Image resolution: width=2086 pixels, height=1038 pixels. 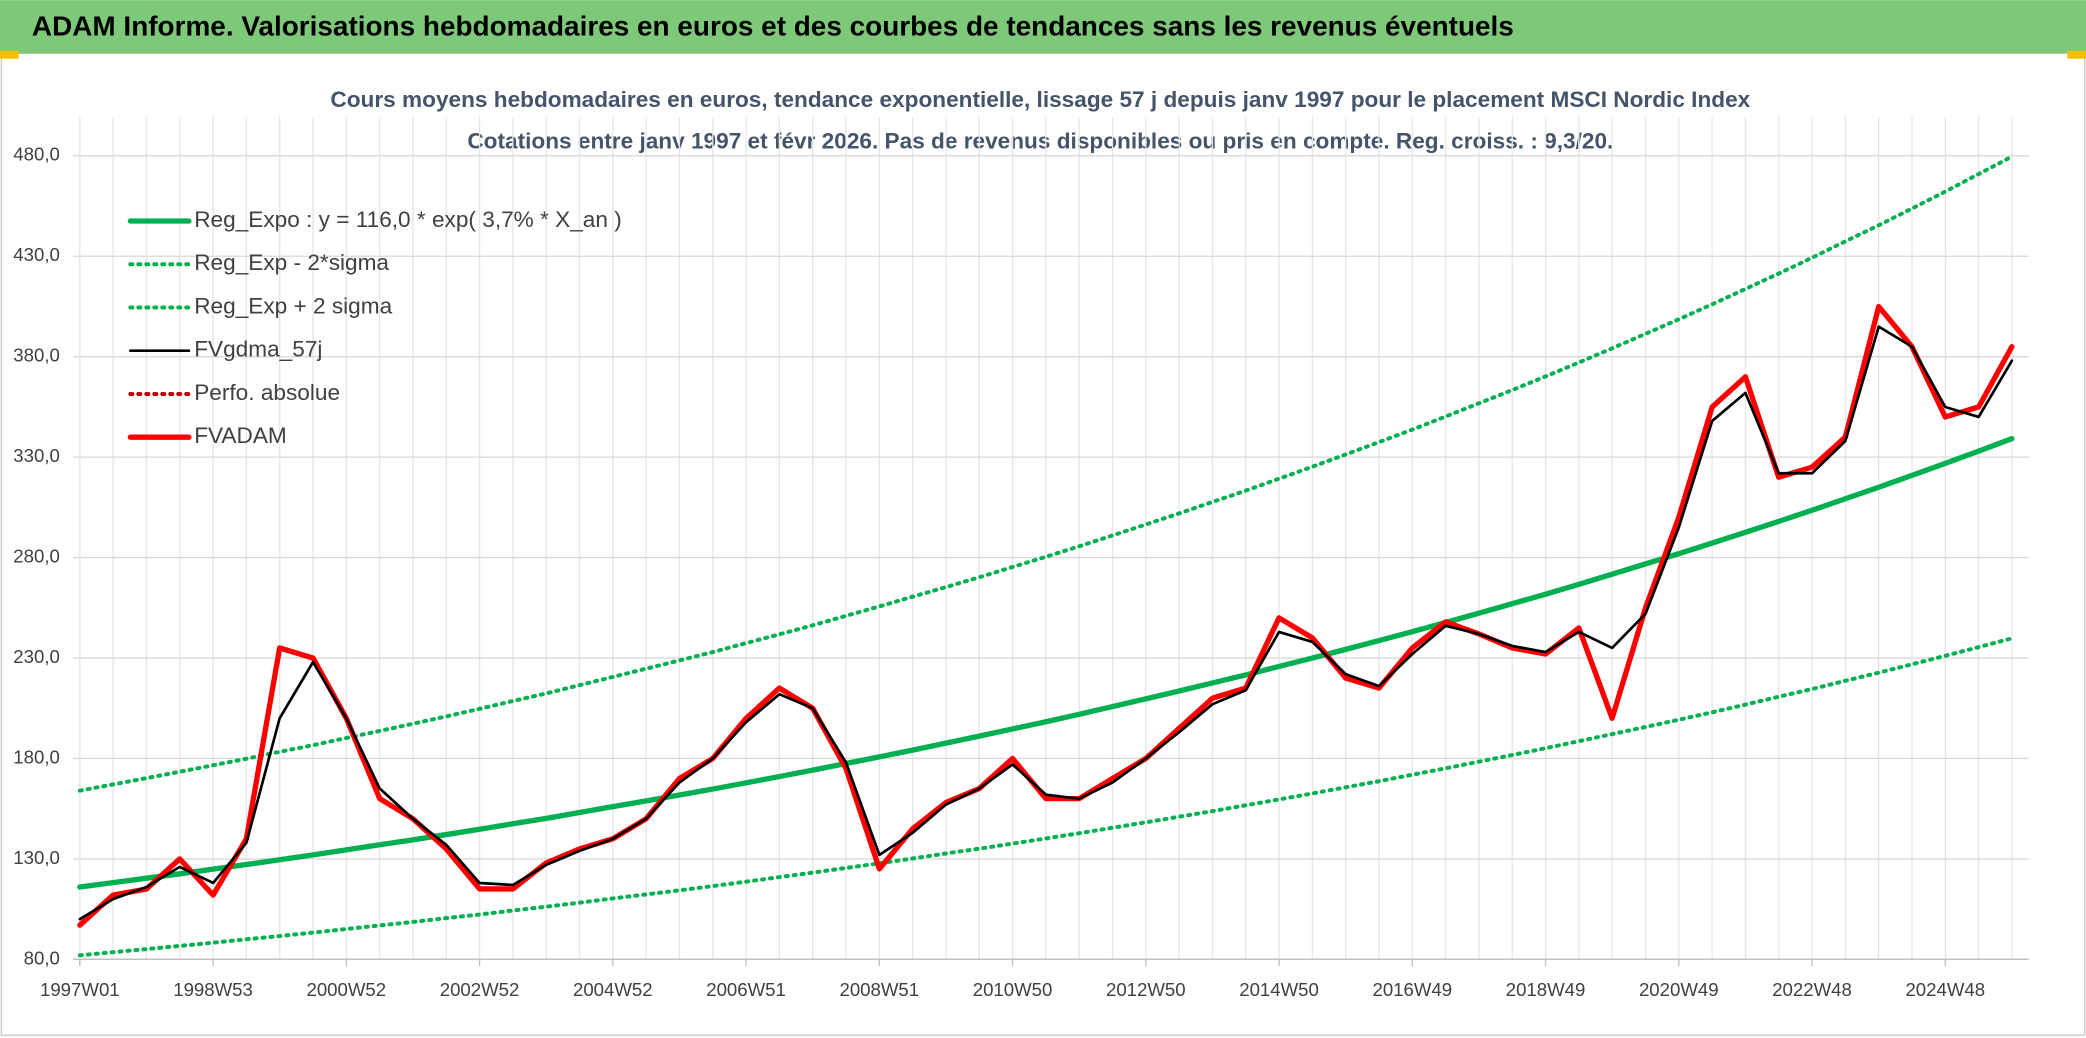 I want to click on x-tick-label: 2010W50, so click(x=1013, y=989).